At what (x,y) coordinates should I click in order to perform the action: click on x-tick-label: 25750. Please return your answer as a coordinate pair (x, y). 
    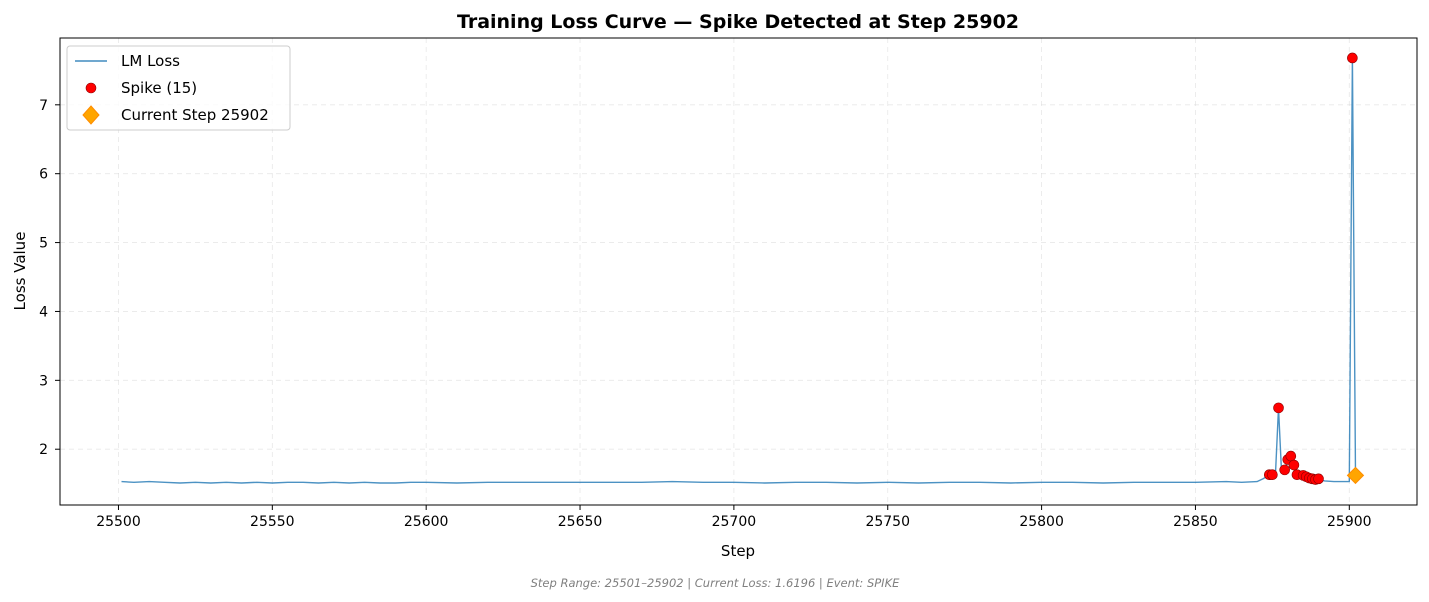
    Looking at the image, I should click on (887, 522).